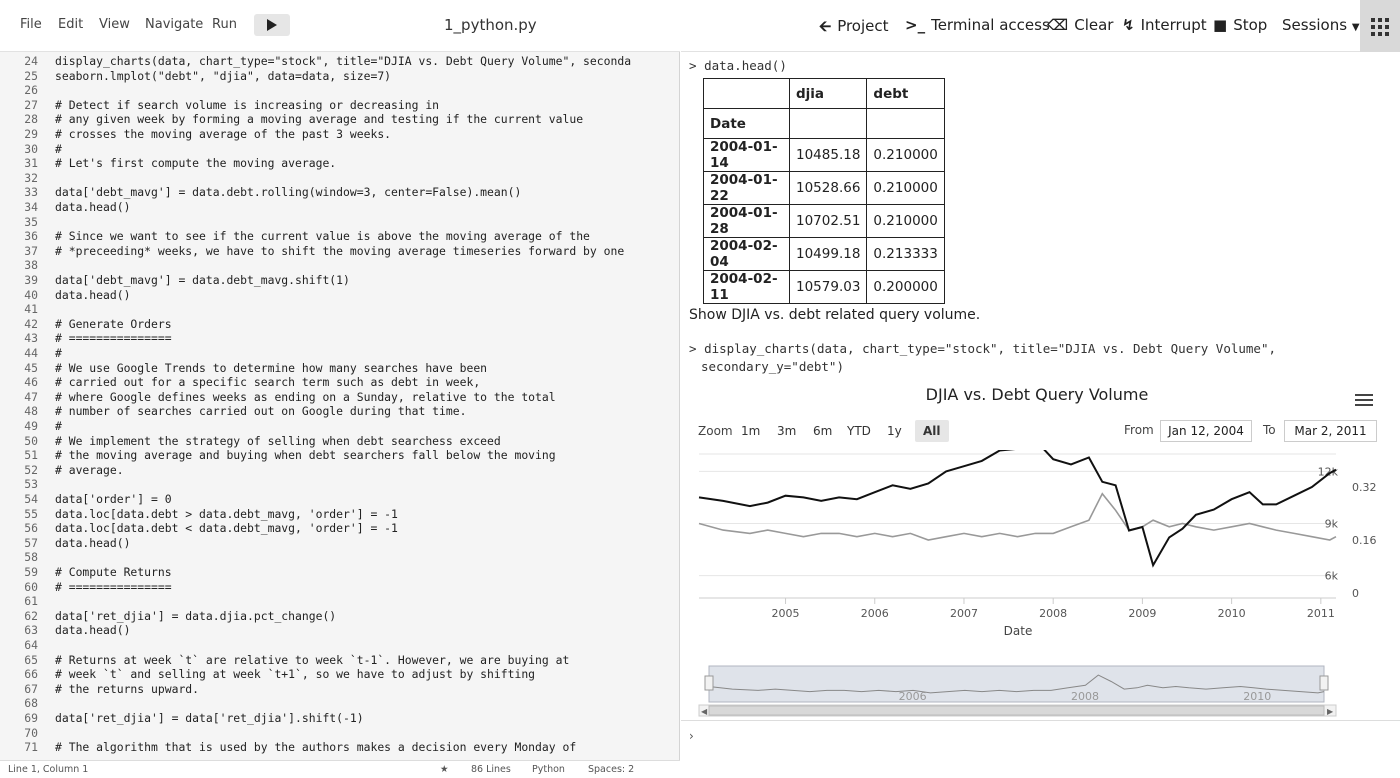 The height and width of the screenshot is (778, 1400). What do you see at coordinates (31, 718) in the screenshot?
I see `line-number: 69` at bounding box center [31, 718].